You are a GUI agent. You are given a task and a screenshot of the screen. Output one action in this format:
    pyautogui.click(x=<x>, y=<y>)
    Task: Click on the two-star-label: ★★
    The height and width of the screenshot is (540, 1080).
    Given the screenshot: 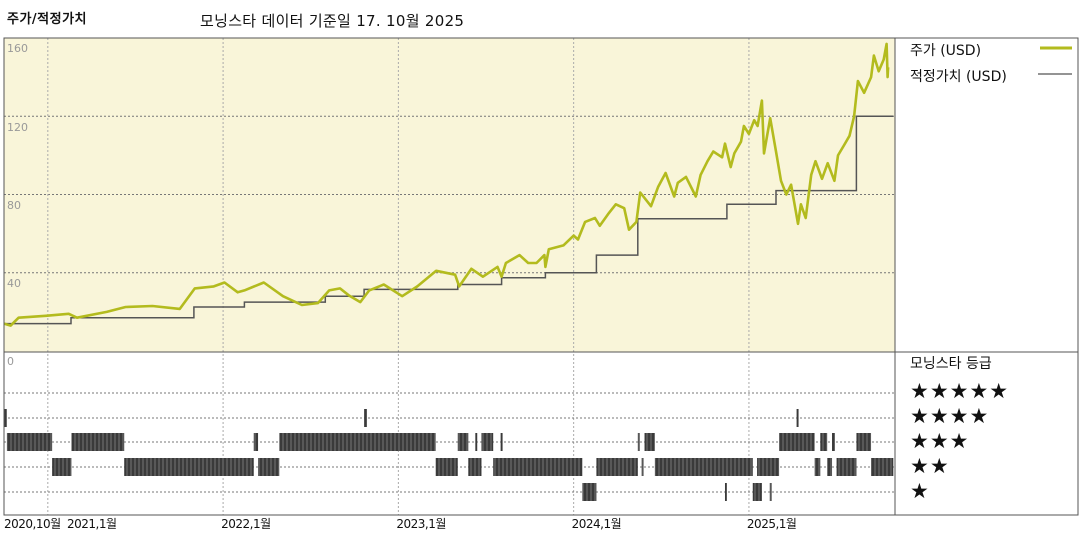 What is the action you would take?
    pyautogui.click(x=930, y=466)
    